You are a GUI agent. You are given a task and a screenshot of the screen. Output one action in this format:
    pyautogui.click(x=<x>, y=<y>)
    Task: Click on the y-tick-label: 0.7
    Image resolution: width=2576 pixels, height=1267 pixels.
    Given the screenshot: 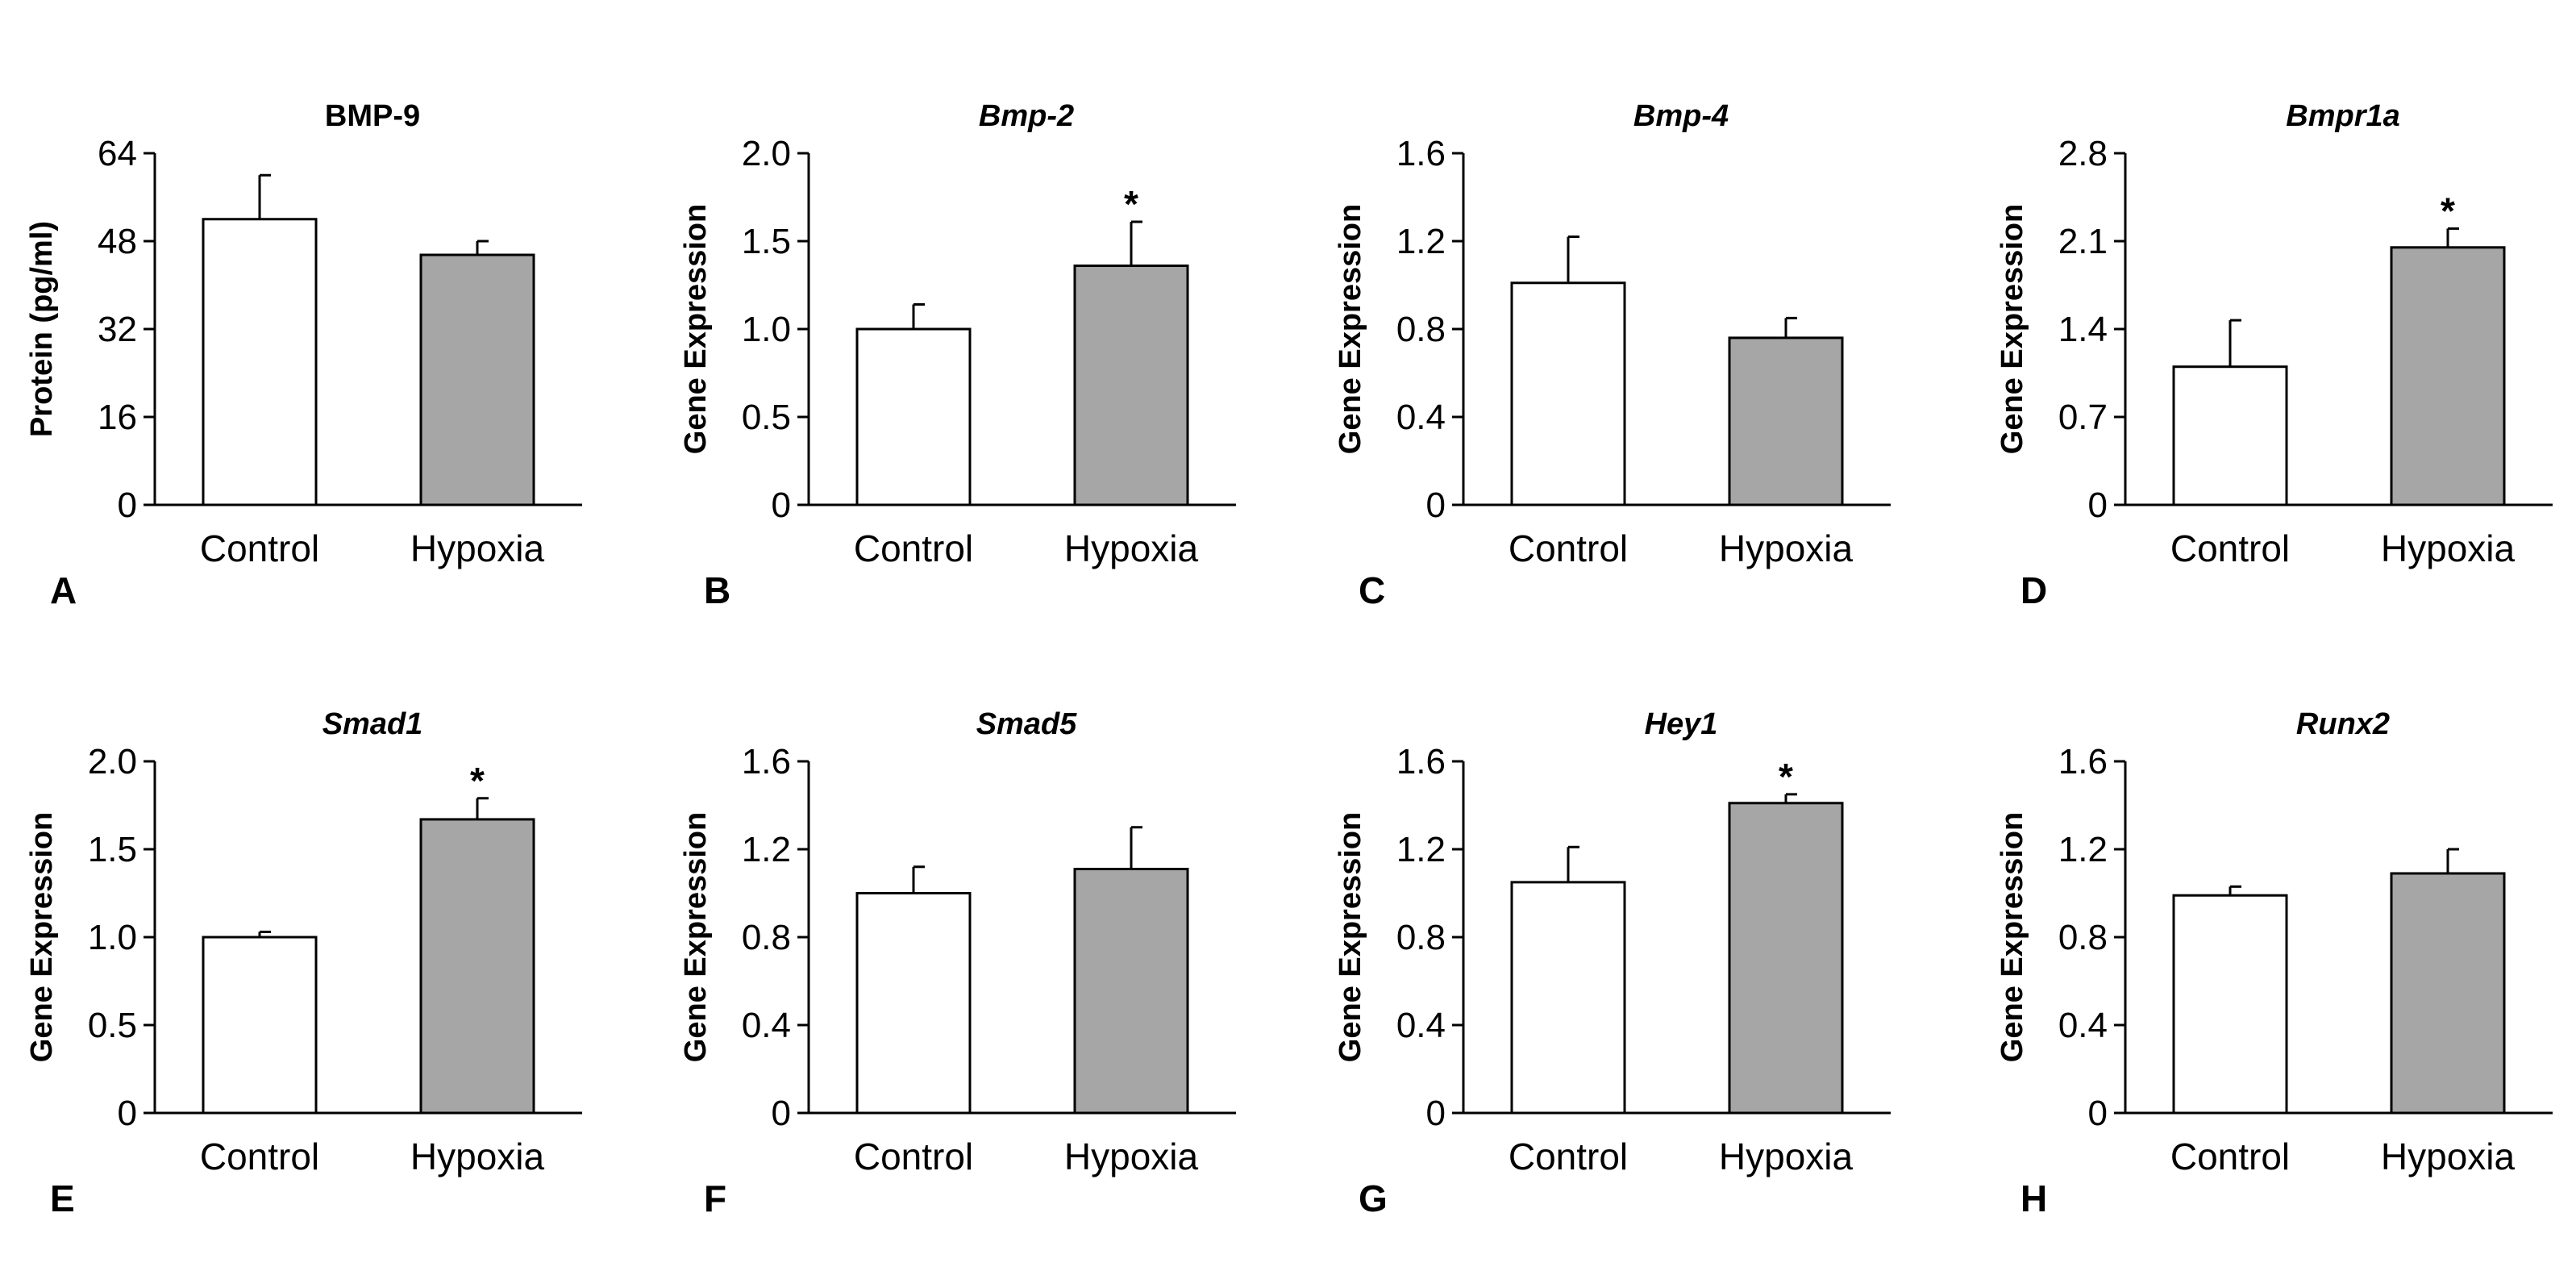 What is the action you would take?
    pyautogui.click(x=2083, y=417)
    